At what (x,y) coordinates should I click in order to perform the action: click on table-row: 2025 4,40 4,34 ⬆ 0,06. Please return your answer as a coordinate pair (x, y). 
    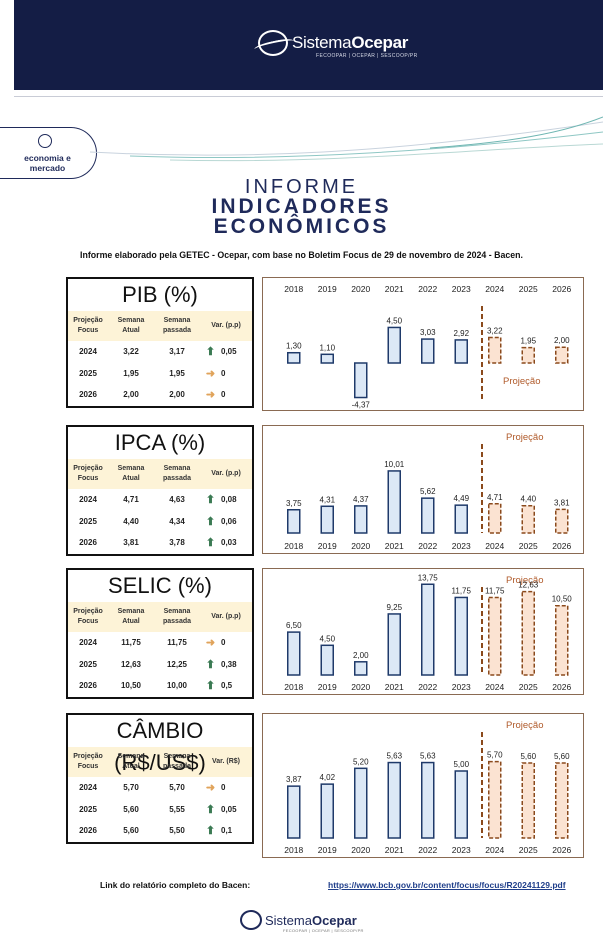
    Looking at the image, I should click on (160, 522).